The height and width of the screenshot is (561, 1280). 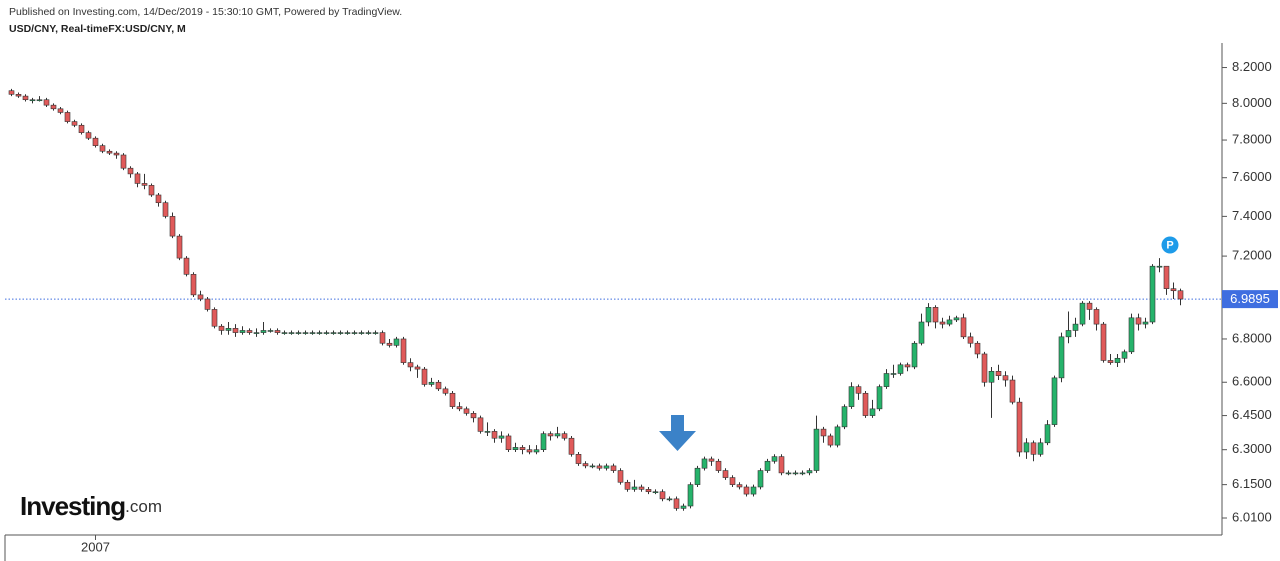 I want to click on symbol-title: USD/CNY, Real-timeFX:USD/CNY, M, so click(x=97, y=29).